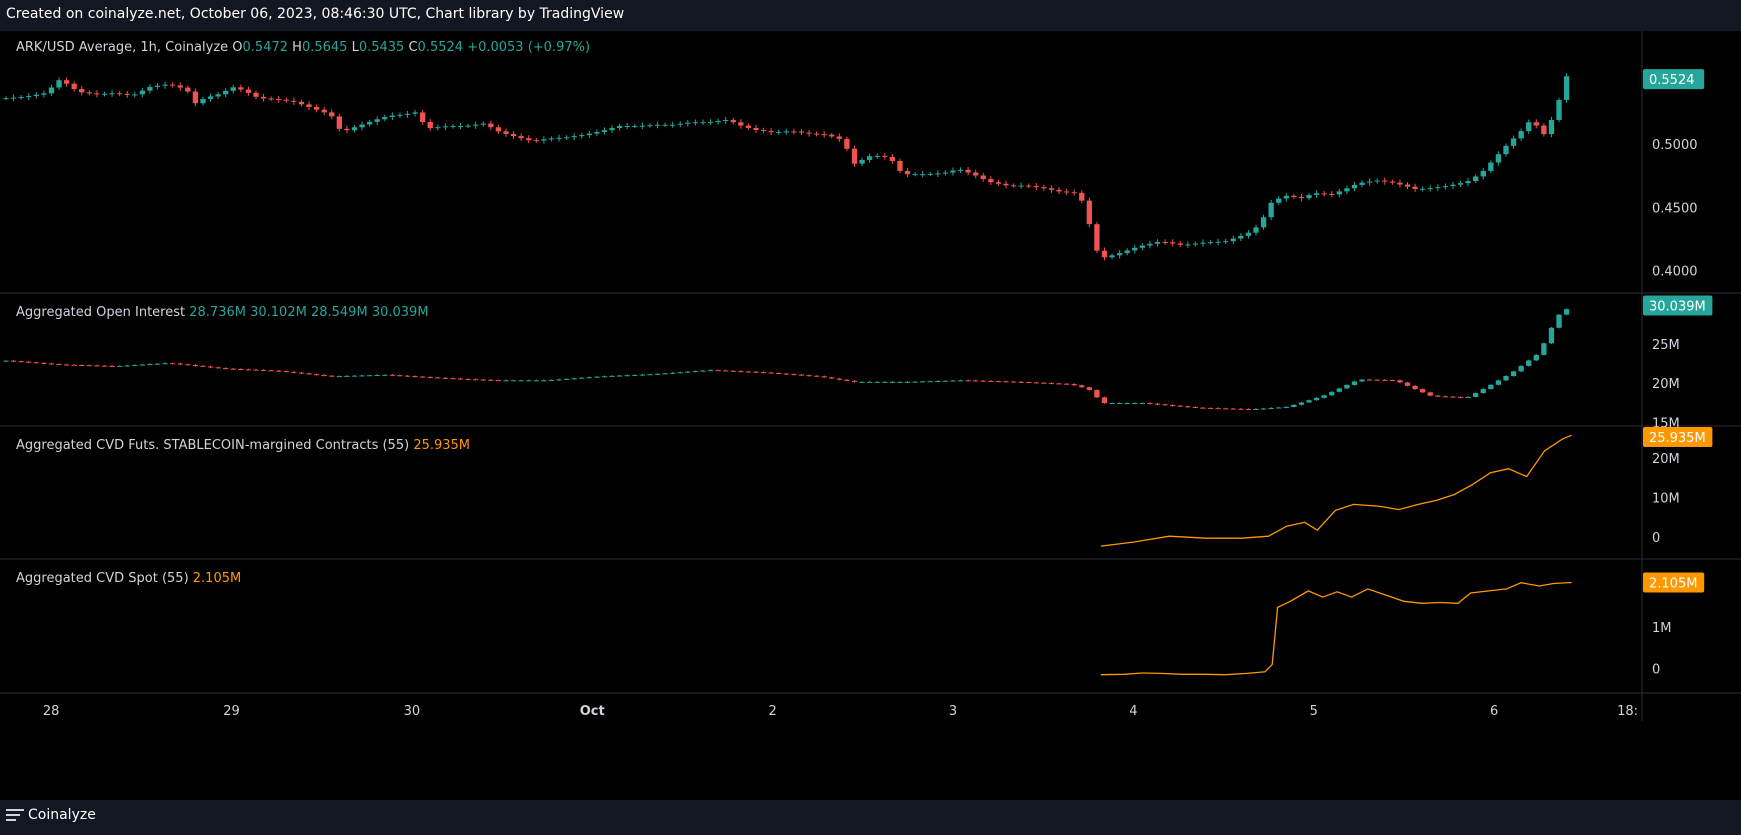 This screenshot has width=1741, height=835. What do you see at coordinates (1666, 498) in the screenshot?
I see `y-tick-label: 10M` at bounding box center [1666, 498].